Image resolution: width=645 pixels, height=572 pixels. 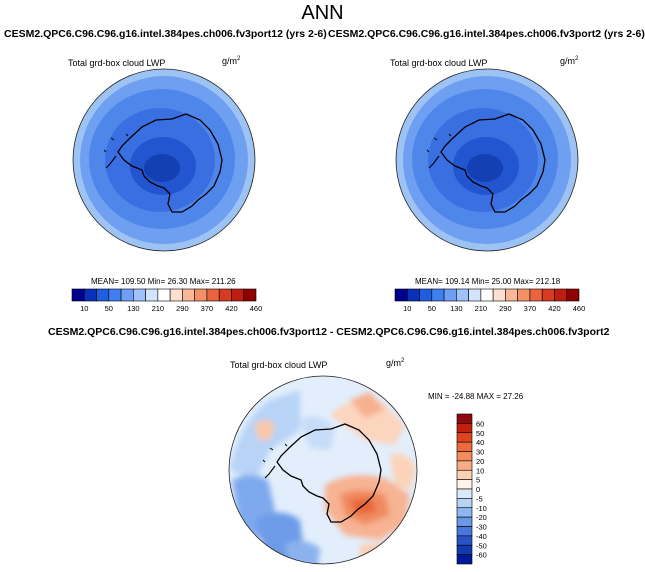 I want to click on colorbar-tick-label: 5, so click(x=478, y=480).